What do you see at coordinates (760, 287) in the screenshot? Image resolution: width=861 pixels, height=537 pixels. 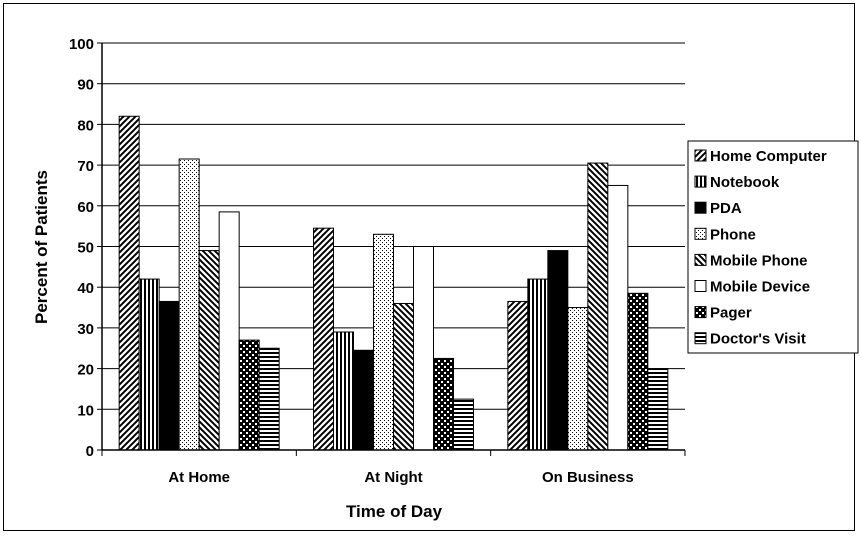 I see `legend-label: Mobile Device` at bounding box center [760, 287].